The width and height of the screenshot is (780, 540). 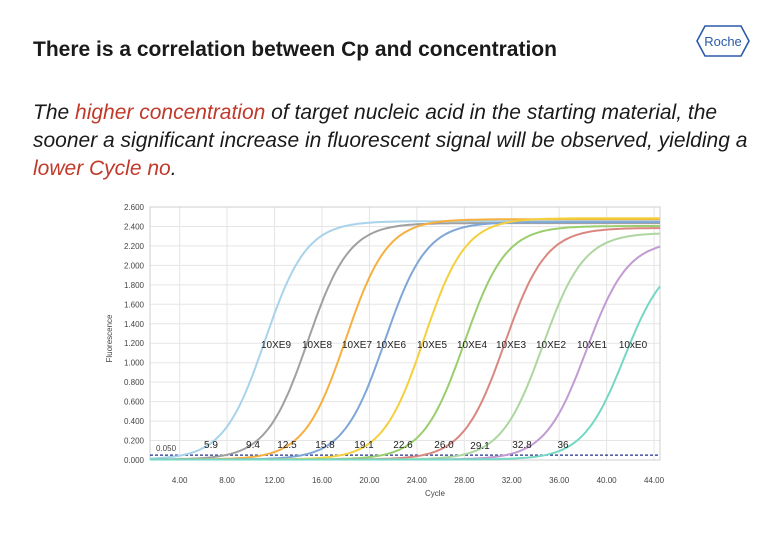 I want to click on x-tick-label: 44.00, so click(x=654, y=480).